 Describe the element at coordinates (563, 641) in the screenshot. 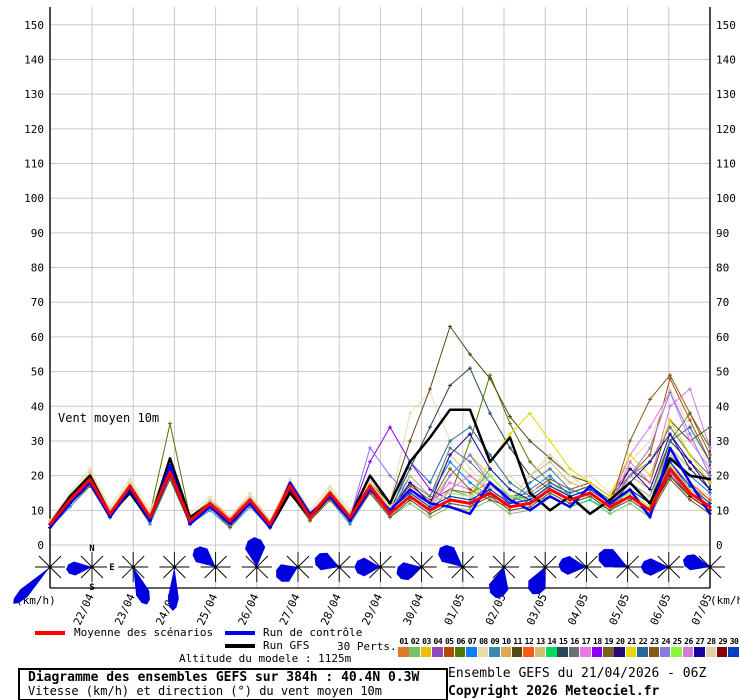

I see `perturbation-number: 15` at that location.